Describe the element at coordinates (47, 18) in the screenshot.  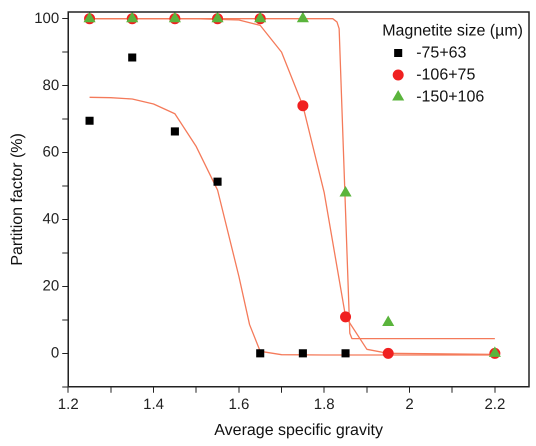
I see `y-tick-label: 100` at that location.